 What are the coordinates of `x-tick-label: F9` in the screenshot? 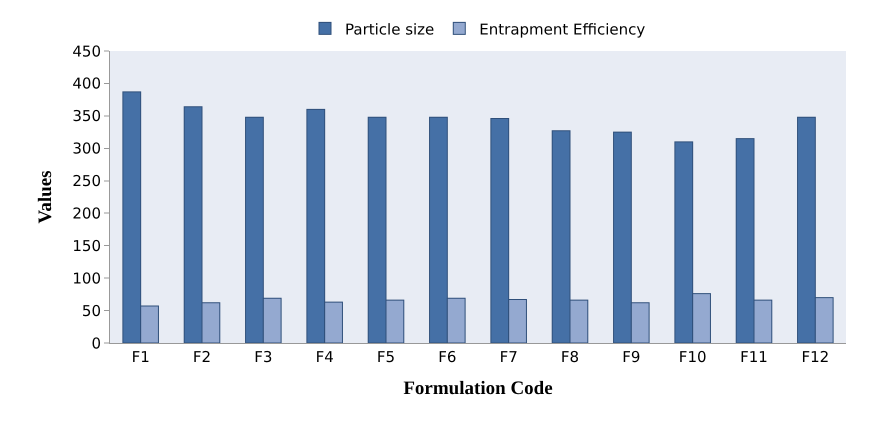 It's located at (631, 357).